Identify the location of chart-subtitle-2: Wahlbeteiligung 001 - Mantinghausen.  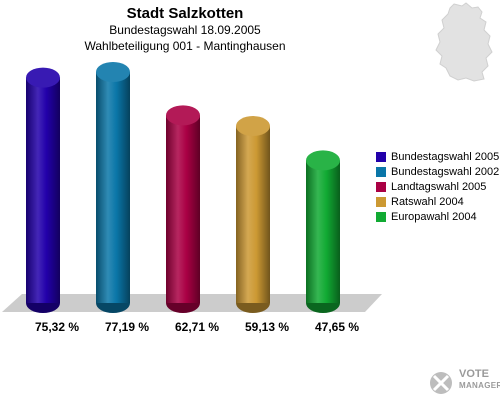
(185, 46).